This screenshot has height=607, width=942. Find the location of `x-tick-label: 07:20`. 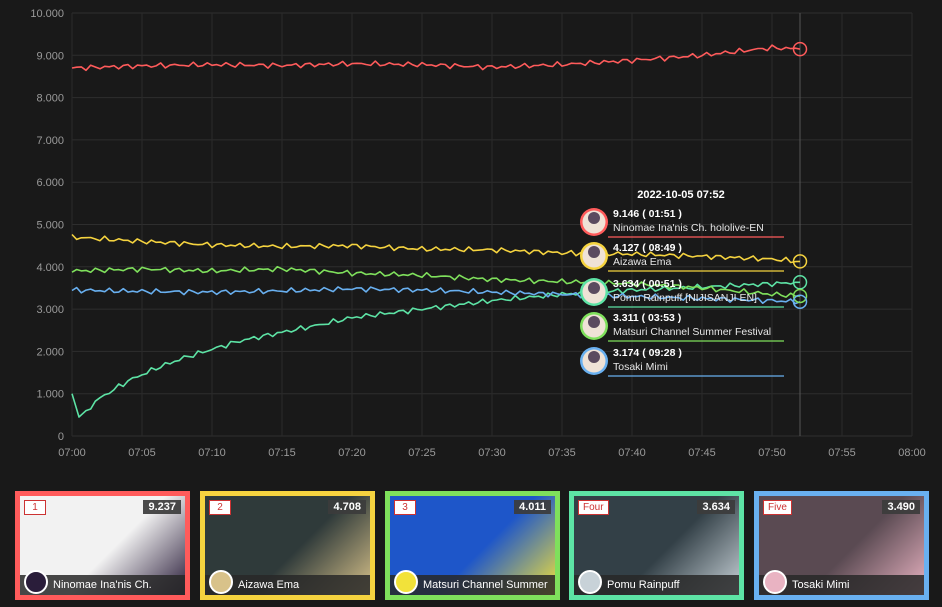

x-tick-label: 07:20 is located at coordinates (352, 453).